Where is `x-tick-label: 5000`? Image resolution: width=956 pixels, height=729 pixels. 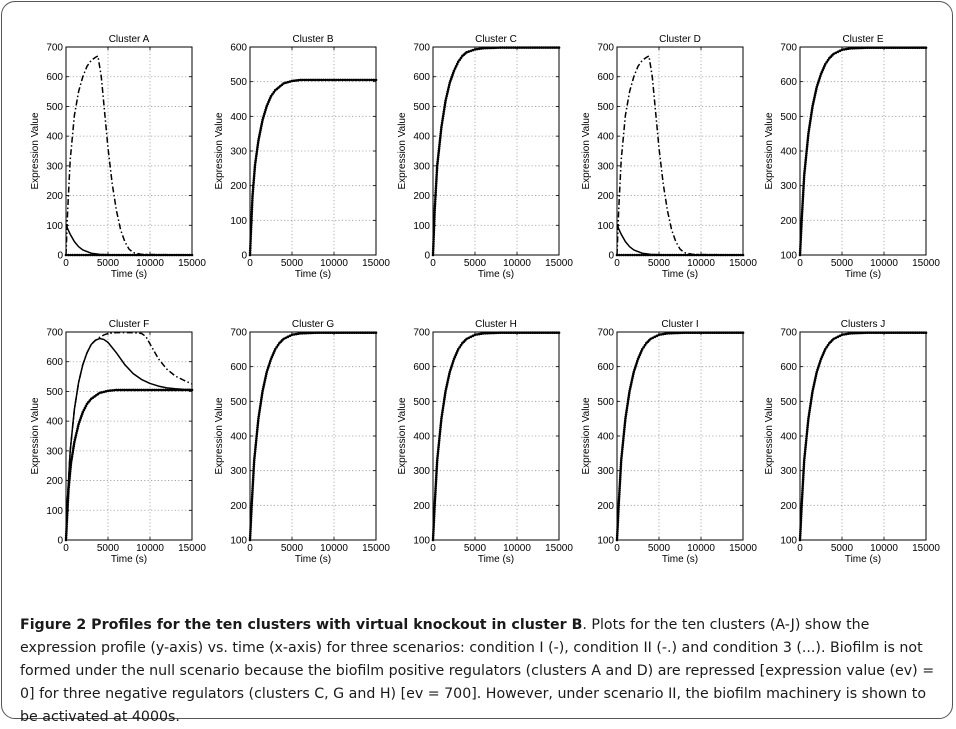
x-tick-label: 5000 is located at coordinates (659, 263).